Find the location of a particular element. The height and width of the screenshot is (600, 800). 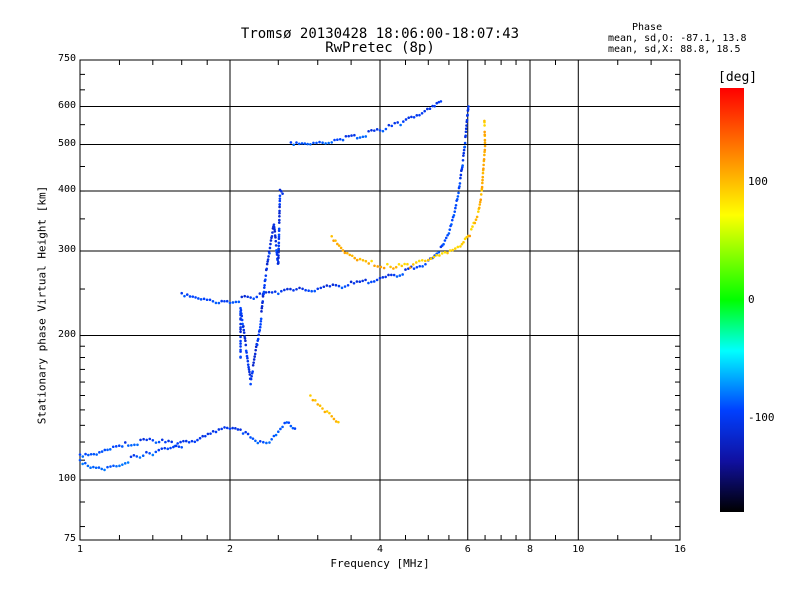

x-tick-label: 8 is located at coordinates (530, 549).